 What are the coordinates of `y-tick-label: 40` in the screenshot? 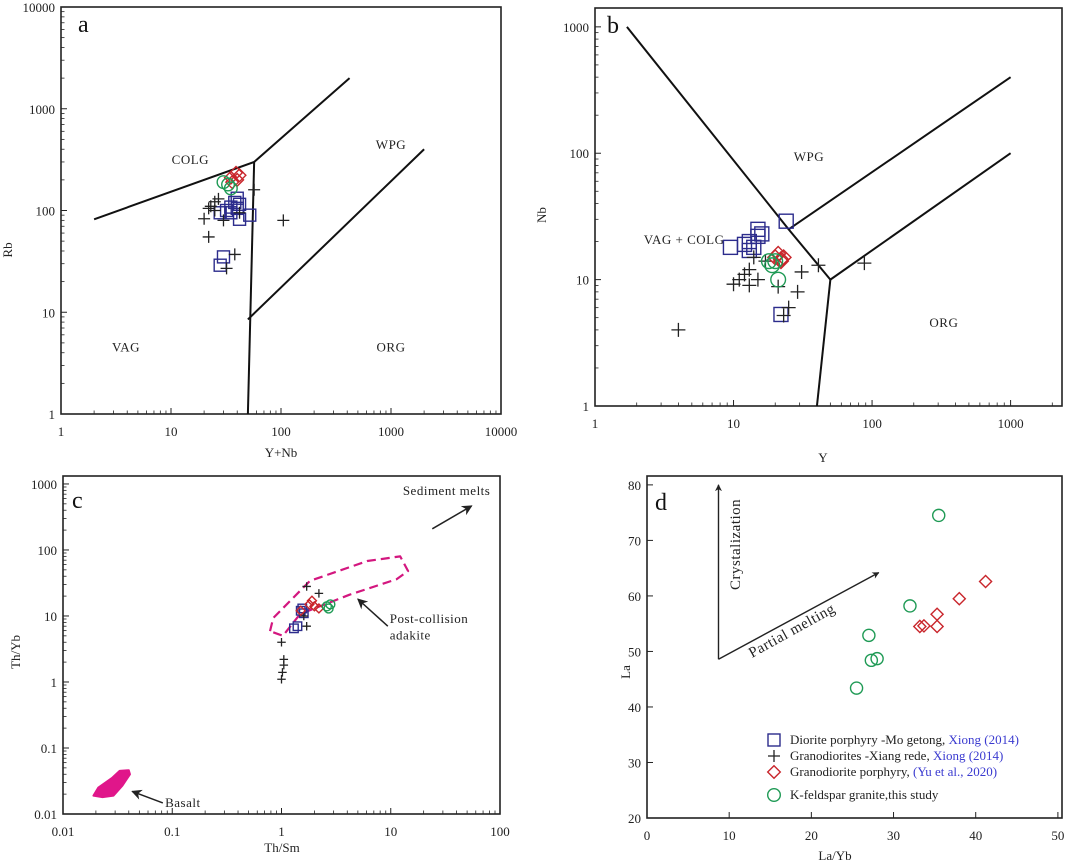 It's located at (634, 707).